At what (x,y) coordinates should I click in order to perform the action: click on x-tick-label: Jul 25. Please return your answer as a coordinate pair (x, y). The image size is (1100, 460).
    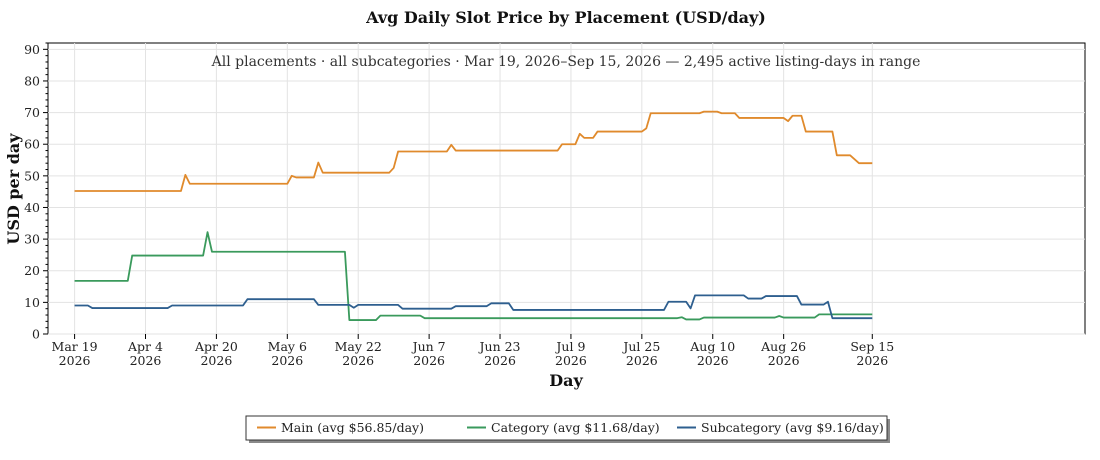
    Looking at the image, I should click on (640, 346).